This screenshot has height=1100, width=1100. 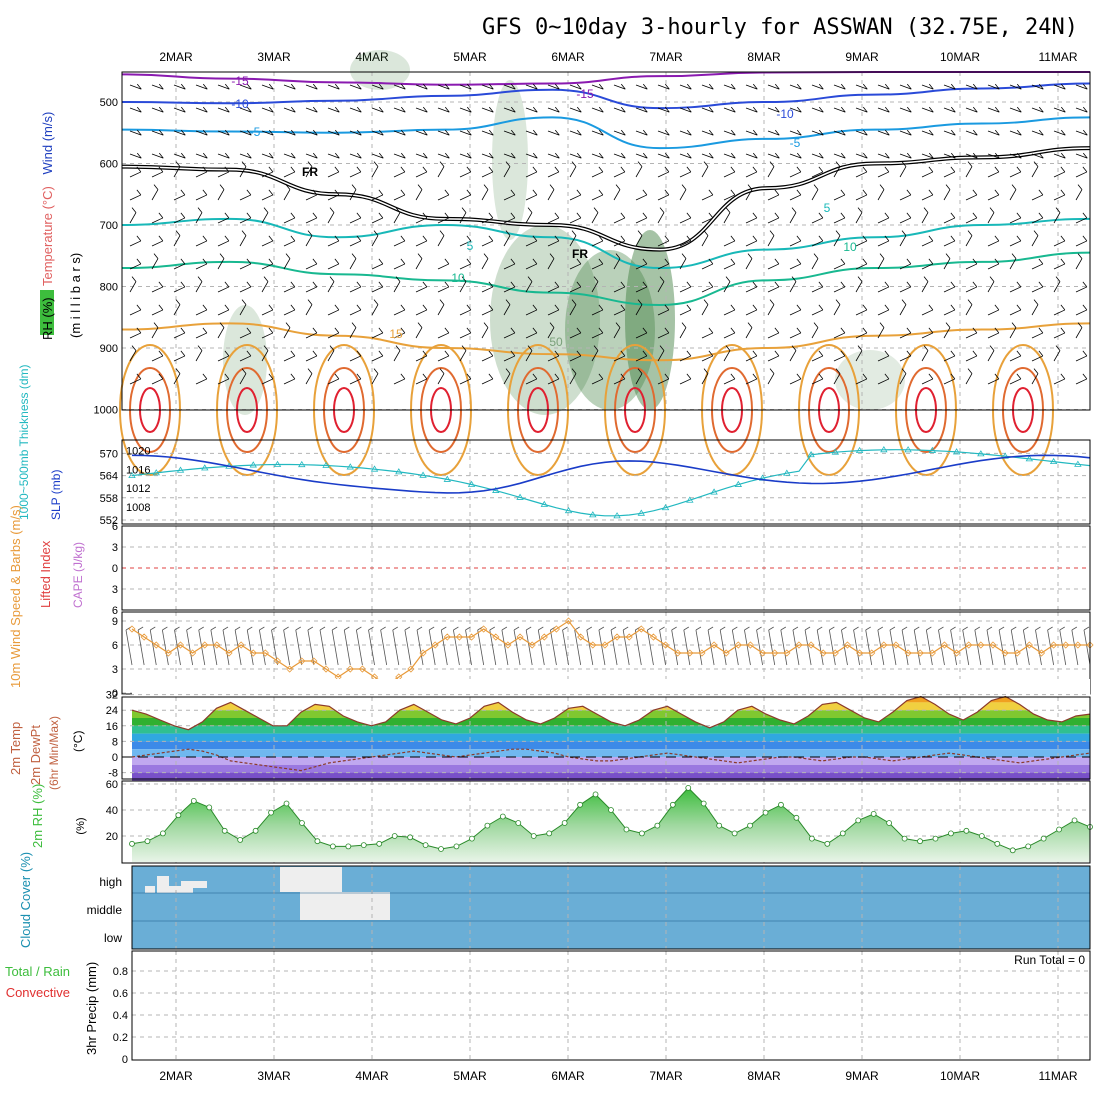 I want to click on isotherm-plus5, so click(x=606, y=243).